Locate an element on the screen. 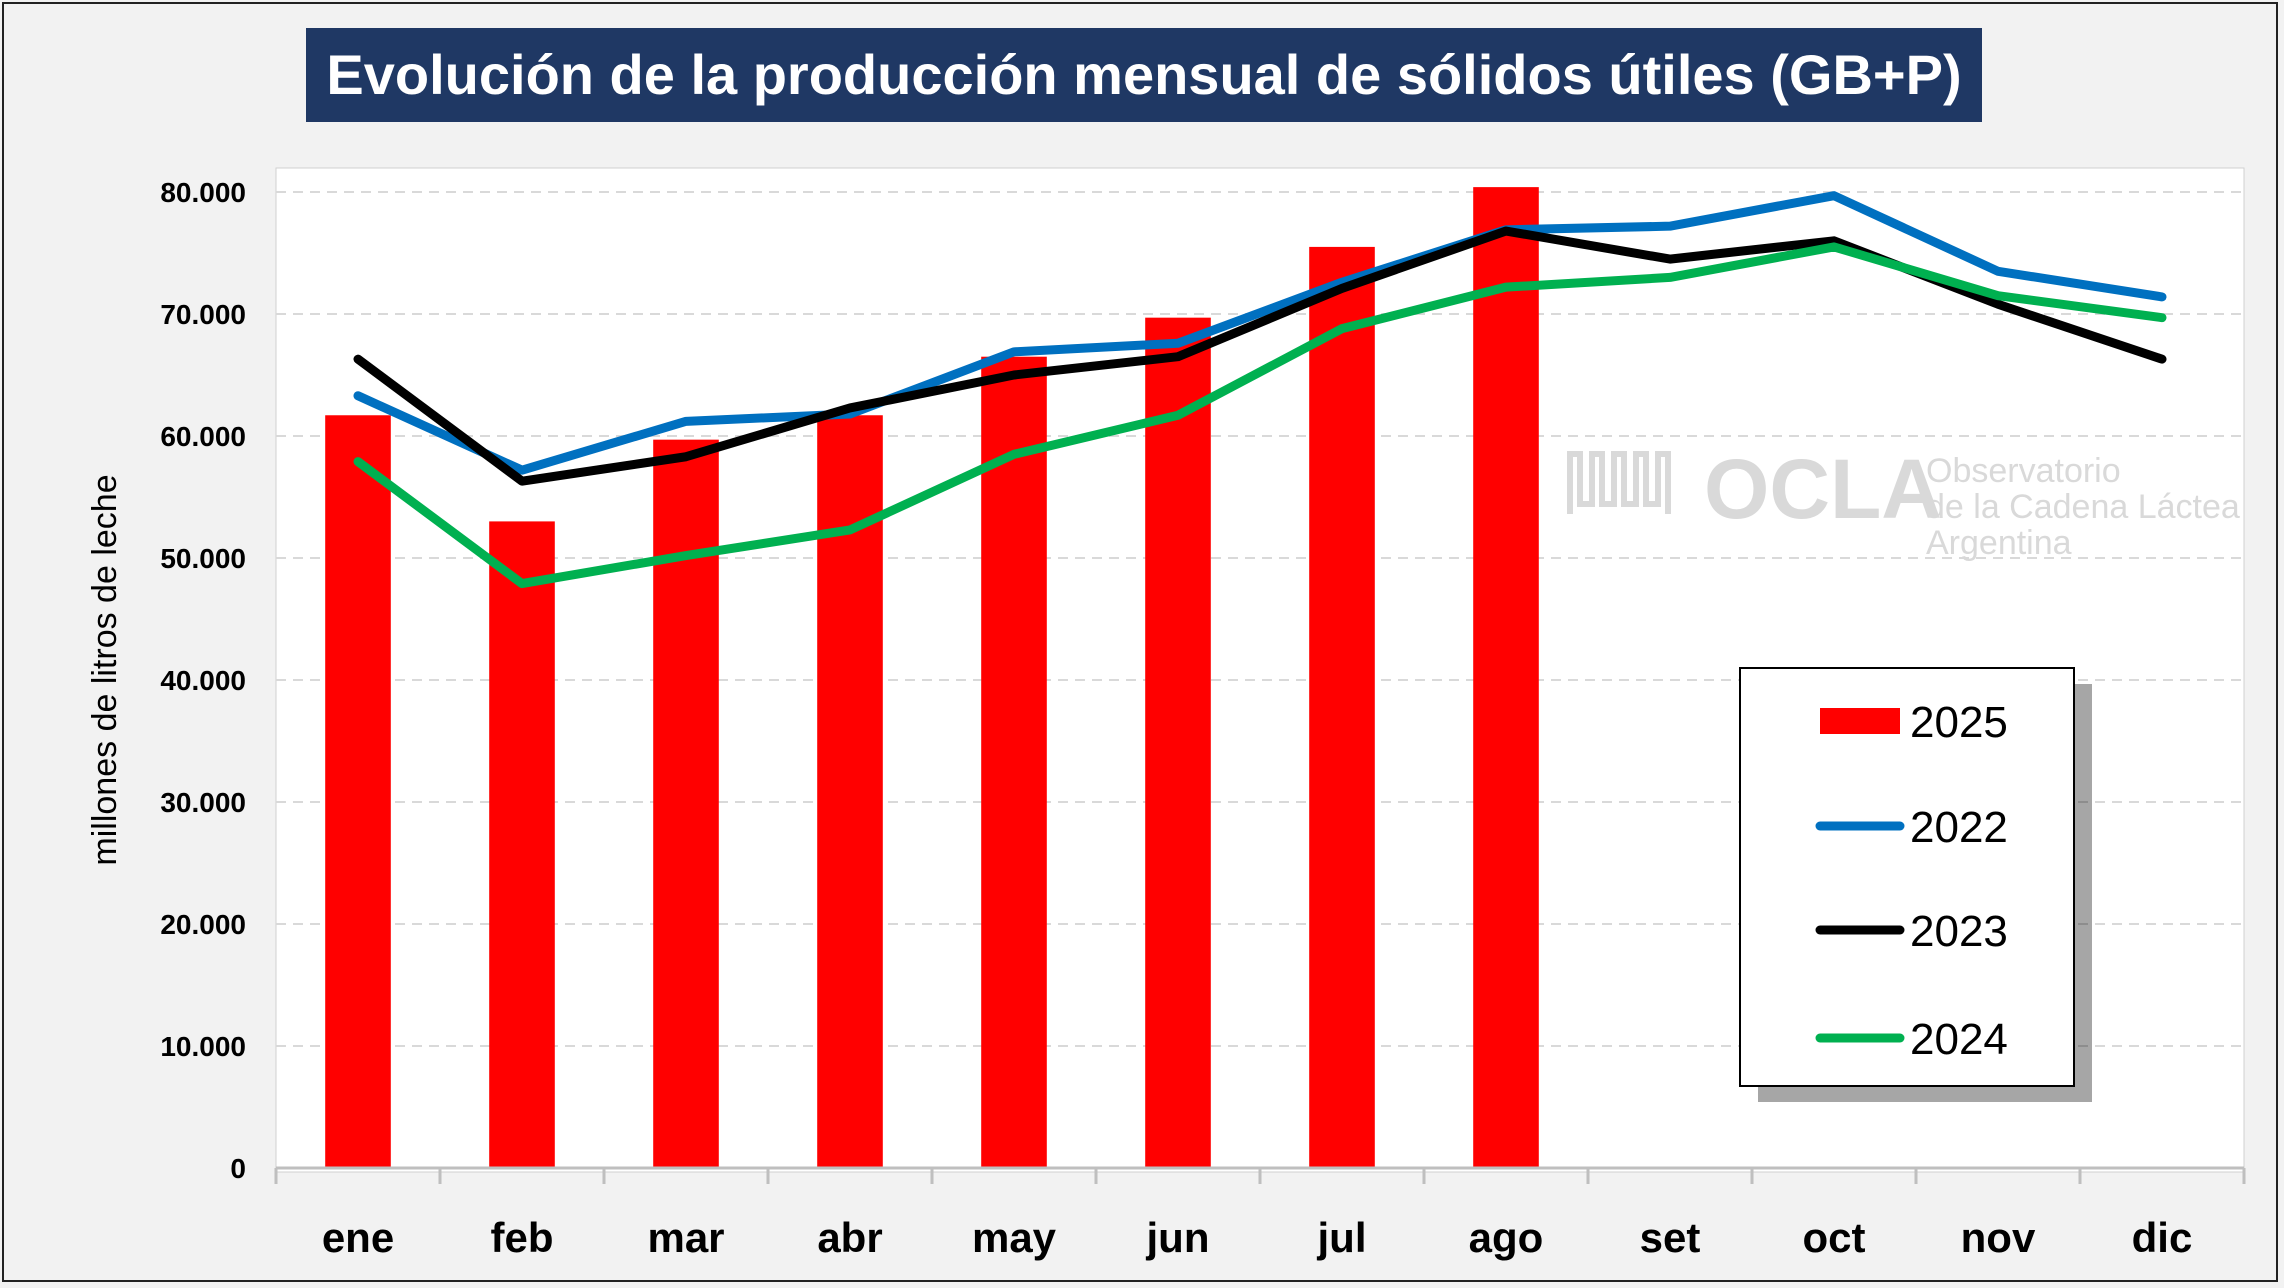 The image size is (2284, 1288). y-axis-label: millones de litros de leche is located at coordinates (105, 669).